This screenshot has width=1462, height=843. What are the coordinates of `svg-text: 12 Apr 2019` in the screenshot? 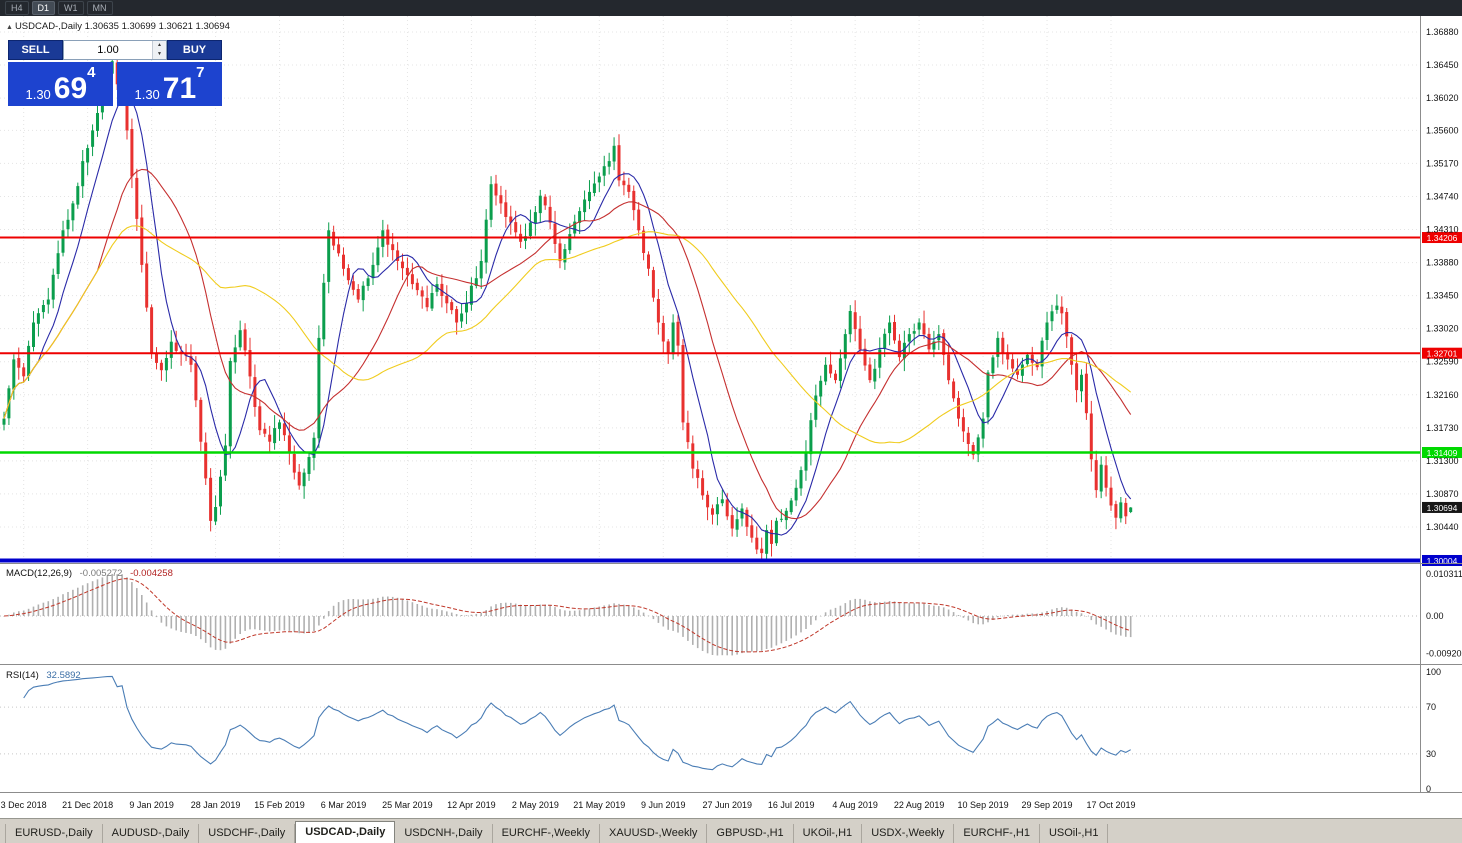 It's located at (471, 805).